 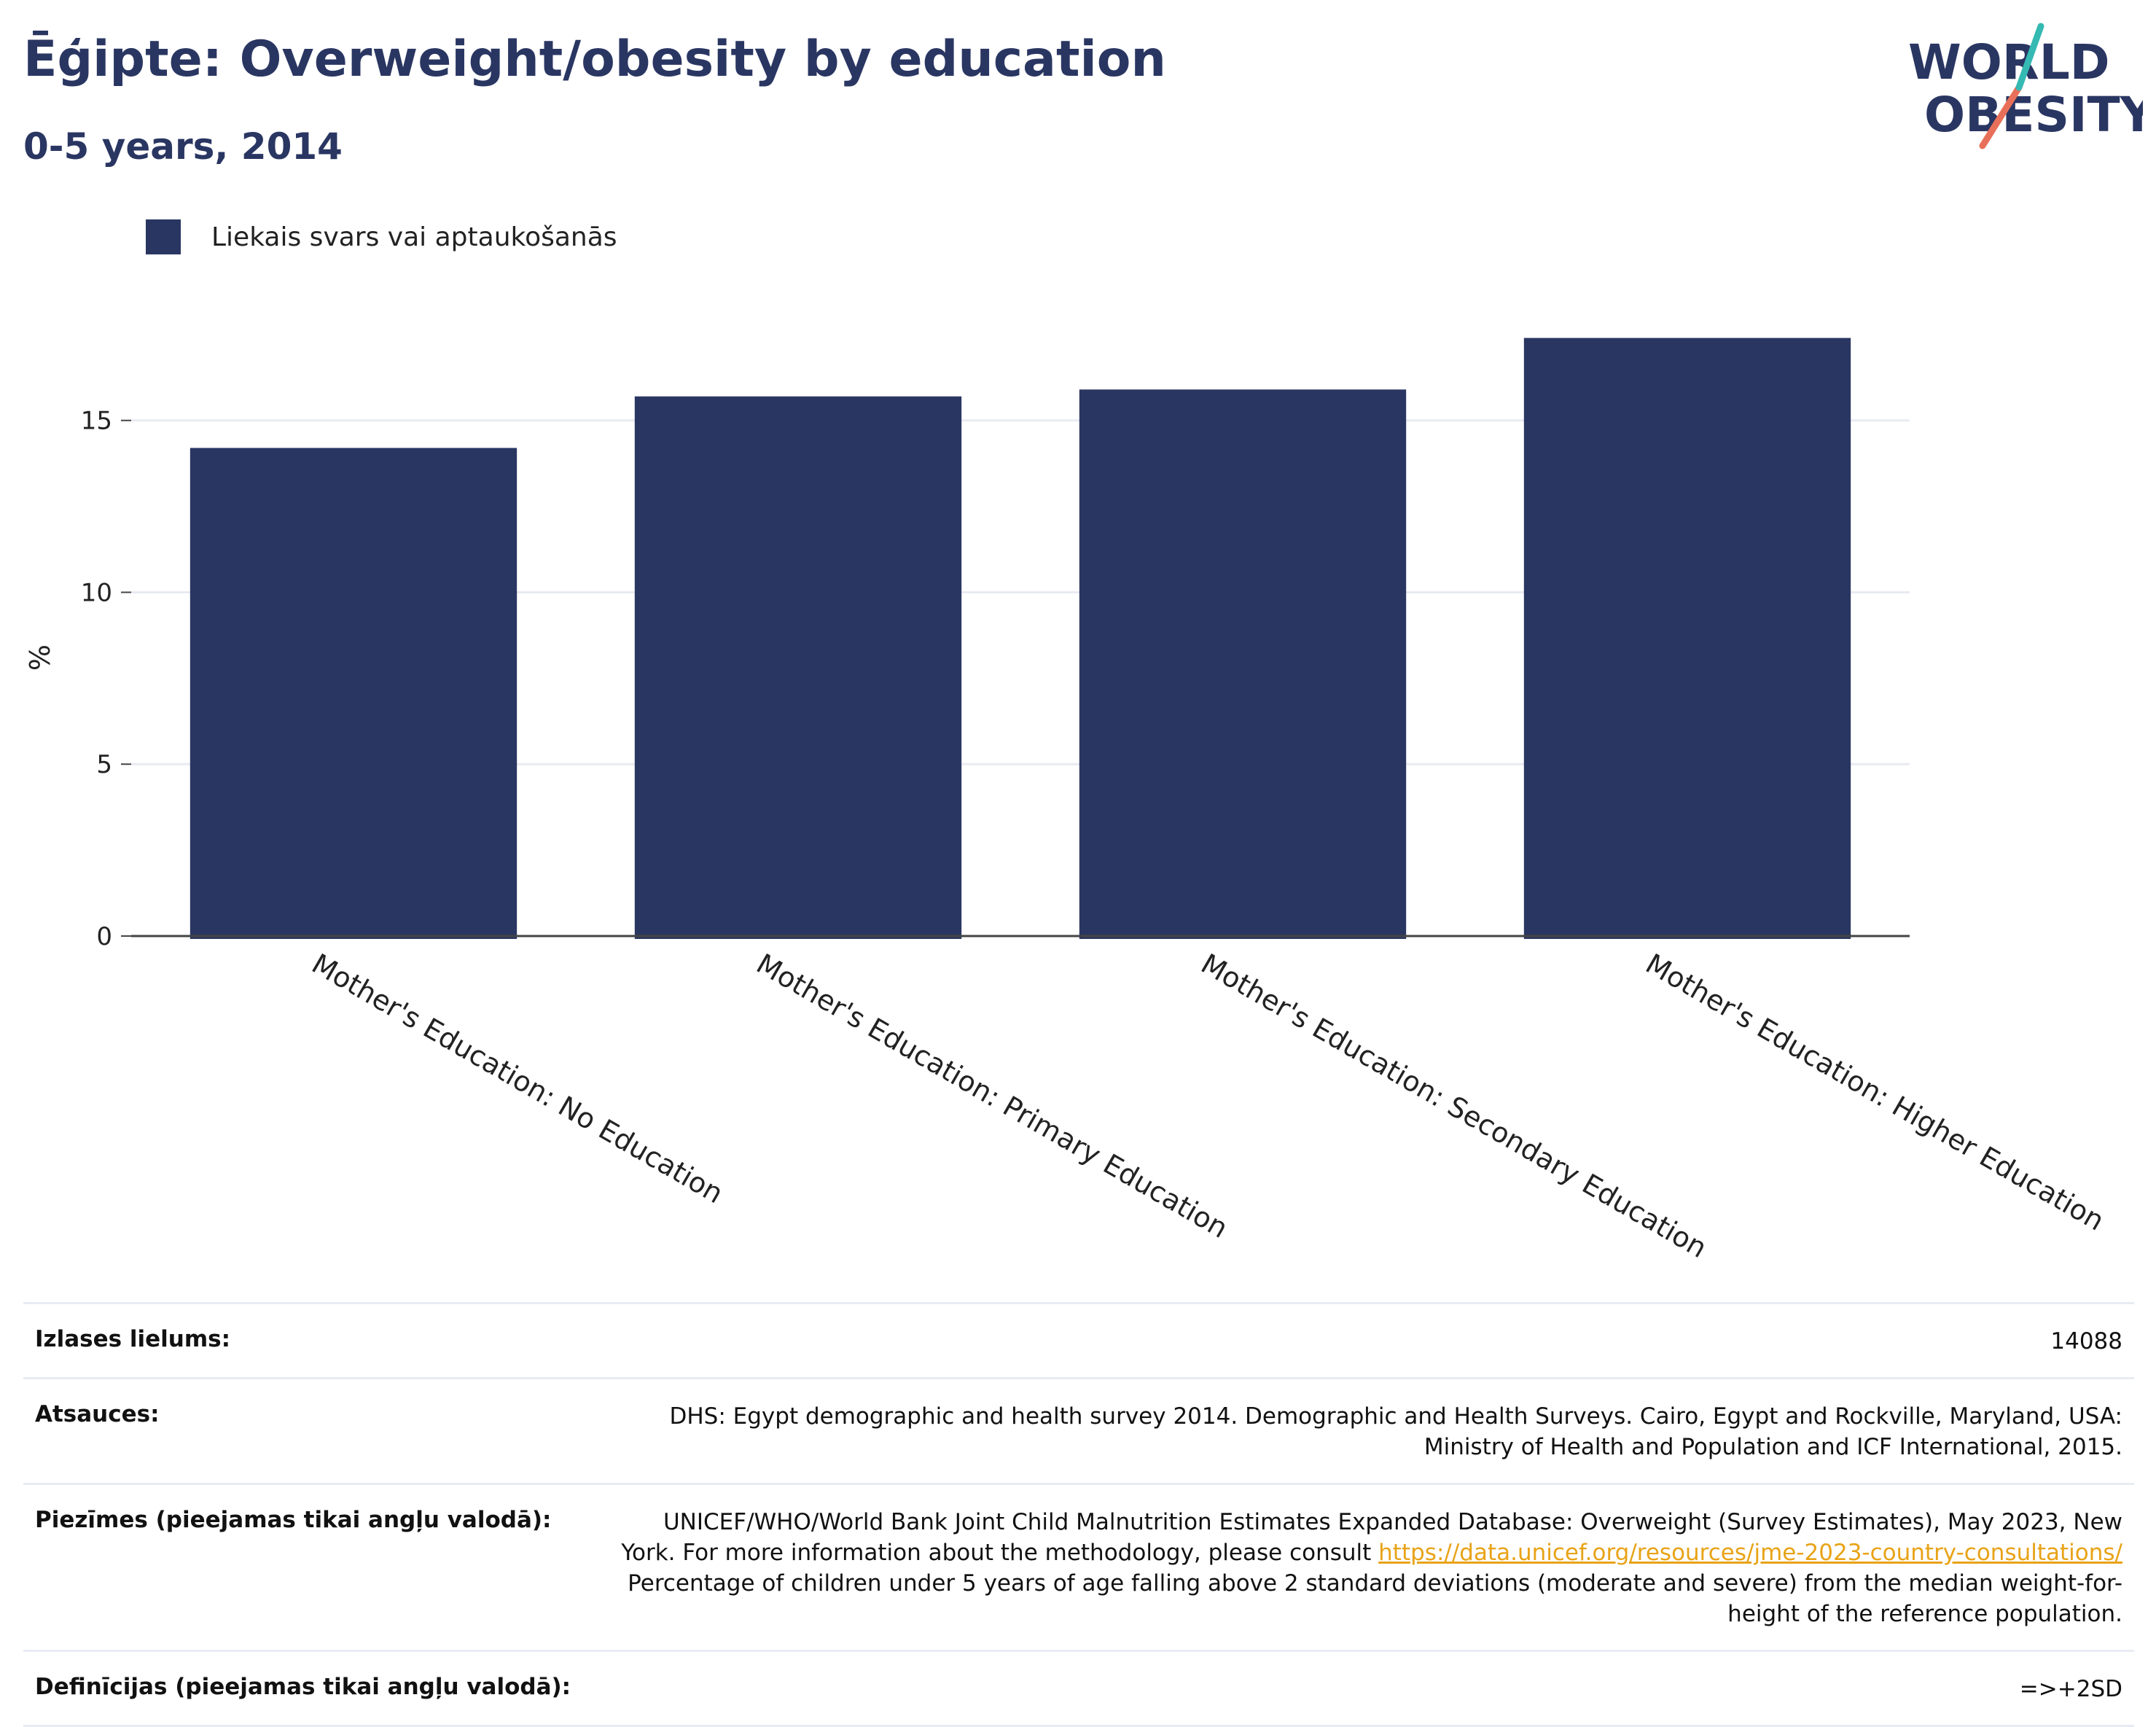 What do you see at coordinates (595, 60) in the screenshot?
I see `page-title: Ēģipte: Overweight/obesity by education` at bounding box center [595, 60].